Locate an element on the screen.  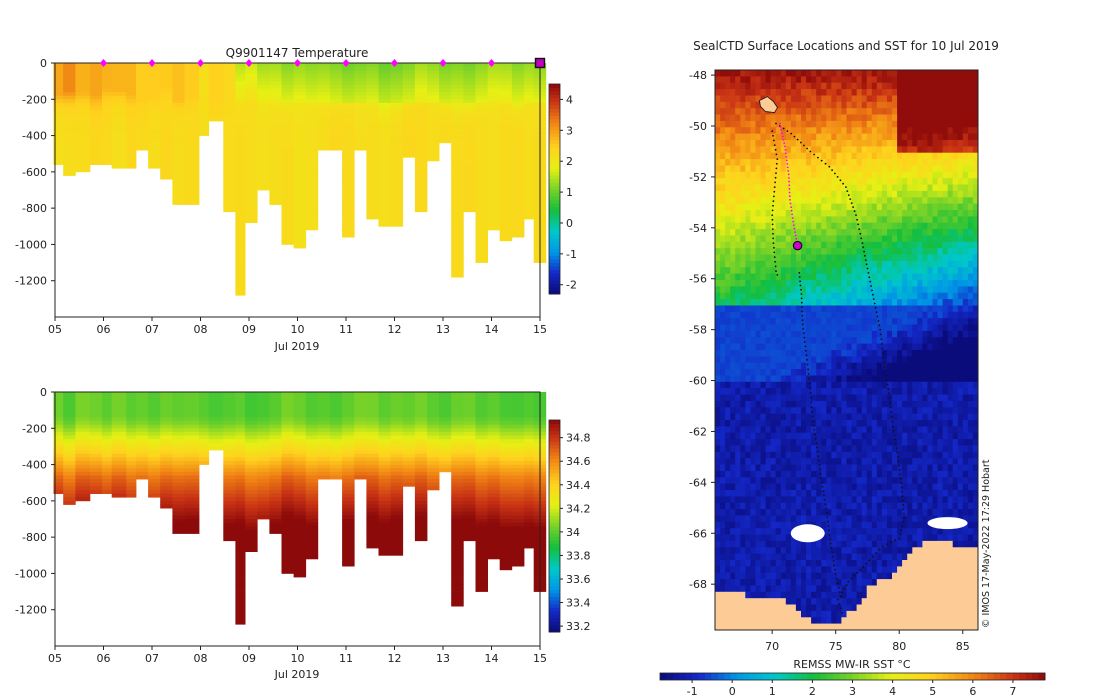
salinity-y-tick-label: -200 is located at coordinates (34, 428).